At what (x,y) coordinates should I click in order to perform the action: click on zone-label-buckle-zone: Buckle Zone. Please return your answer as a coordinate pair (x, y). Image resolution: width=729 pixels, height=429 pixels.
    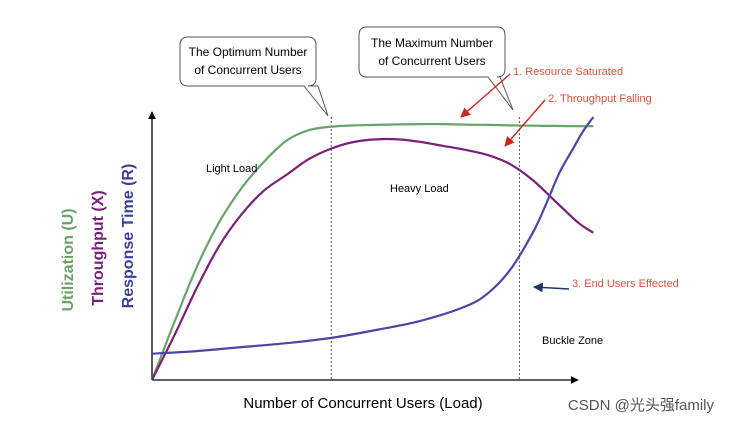
    Looking at the image, I should click on (572, 341).